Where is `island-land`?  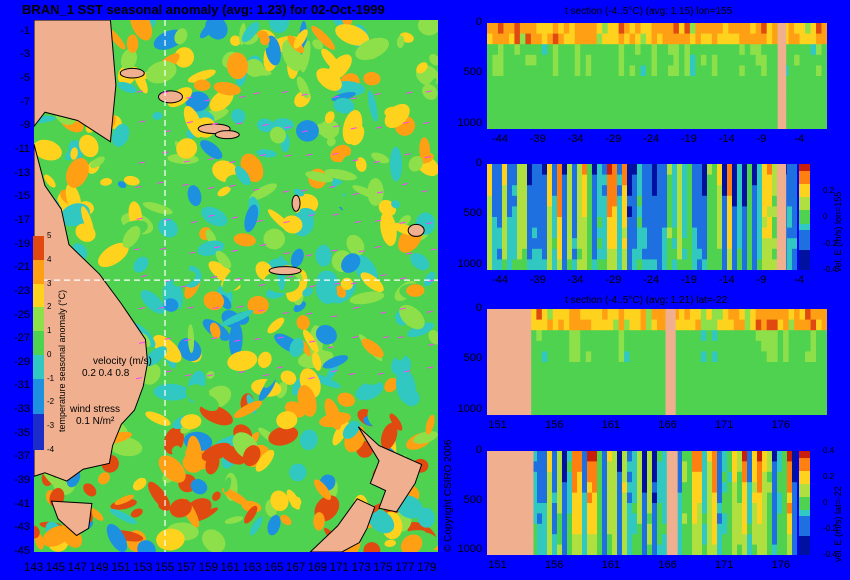 island-land is located at coordinates (285, 271).